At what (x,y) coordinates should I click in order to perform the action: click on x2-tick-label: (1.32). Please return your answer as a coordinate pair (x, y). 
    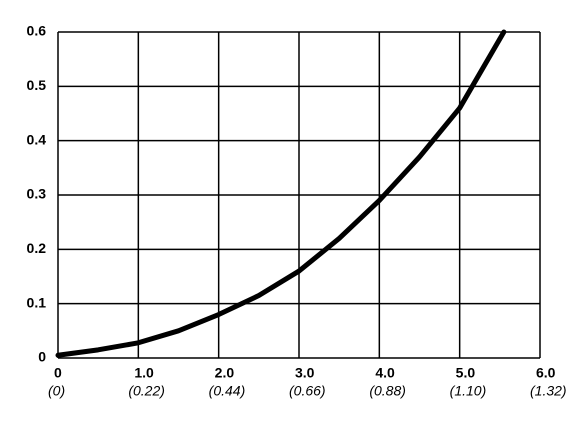
    Looking at the image, I should click on (548, 391).